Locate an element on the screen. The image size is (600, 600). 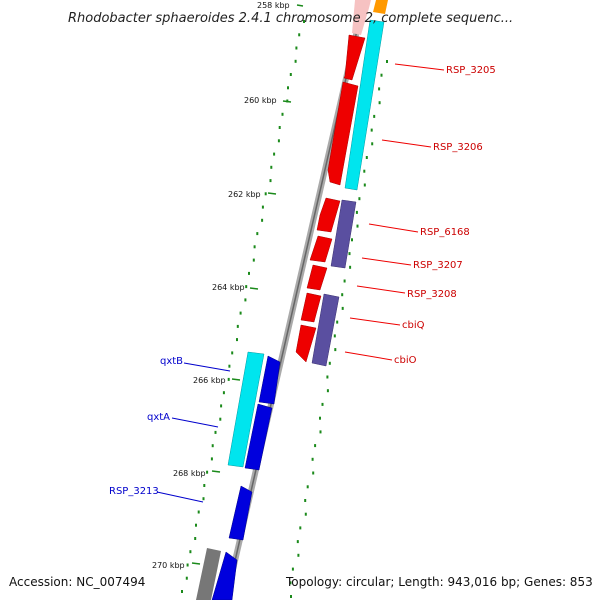
feature-gray is located at coordinates (208, 574).